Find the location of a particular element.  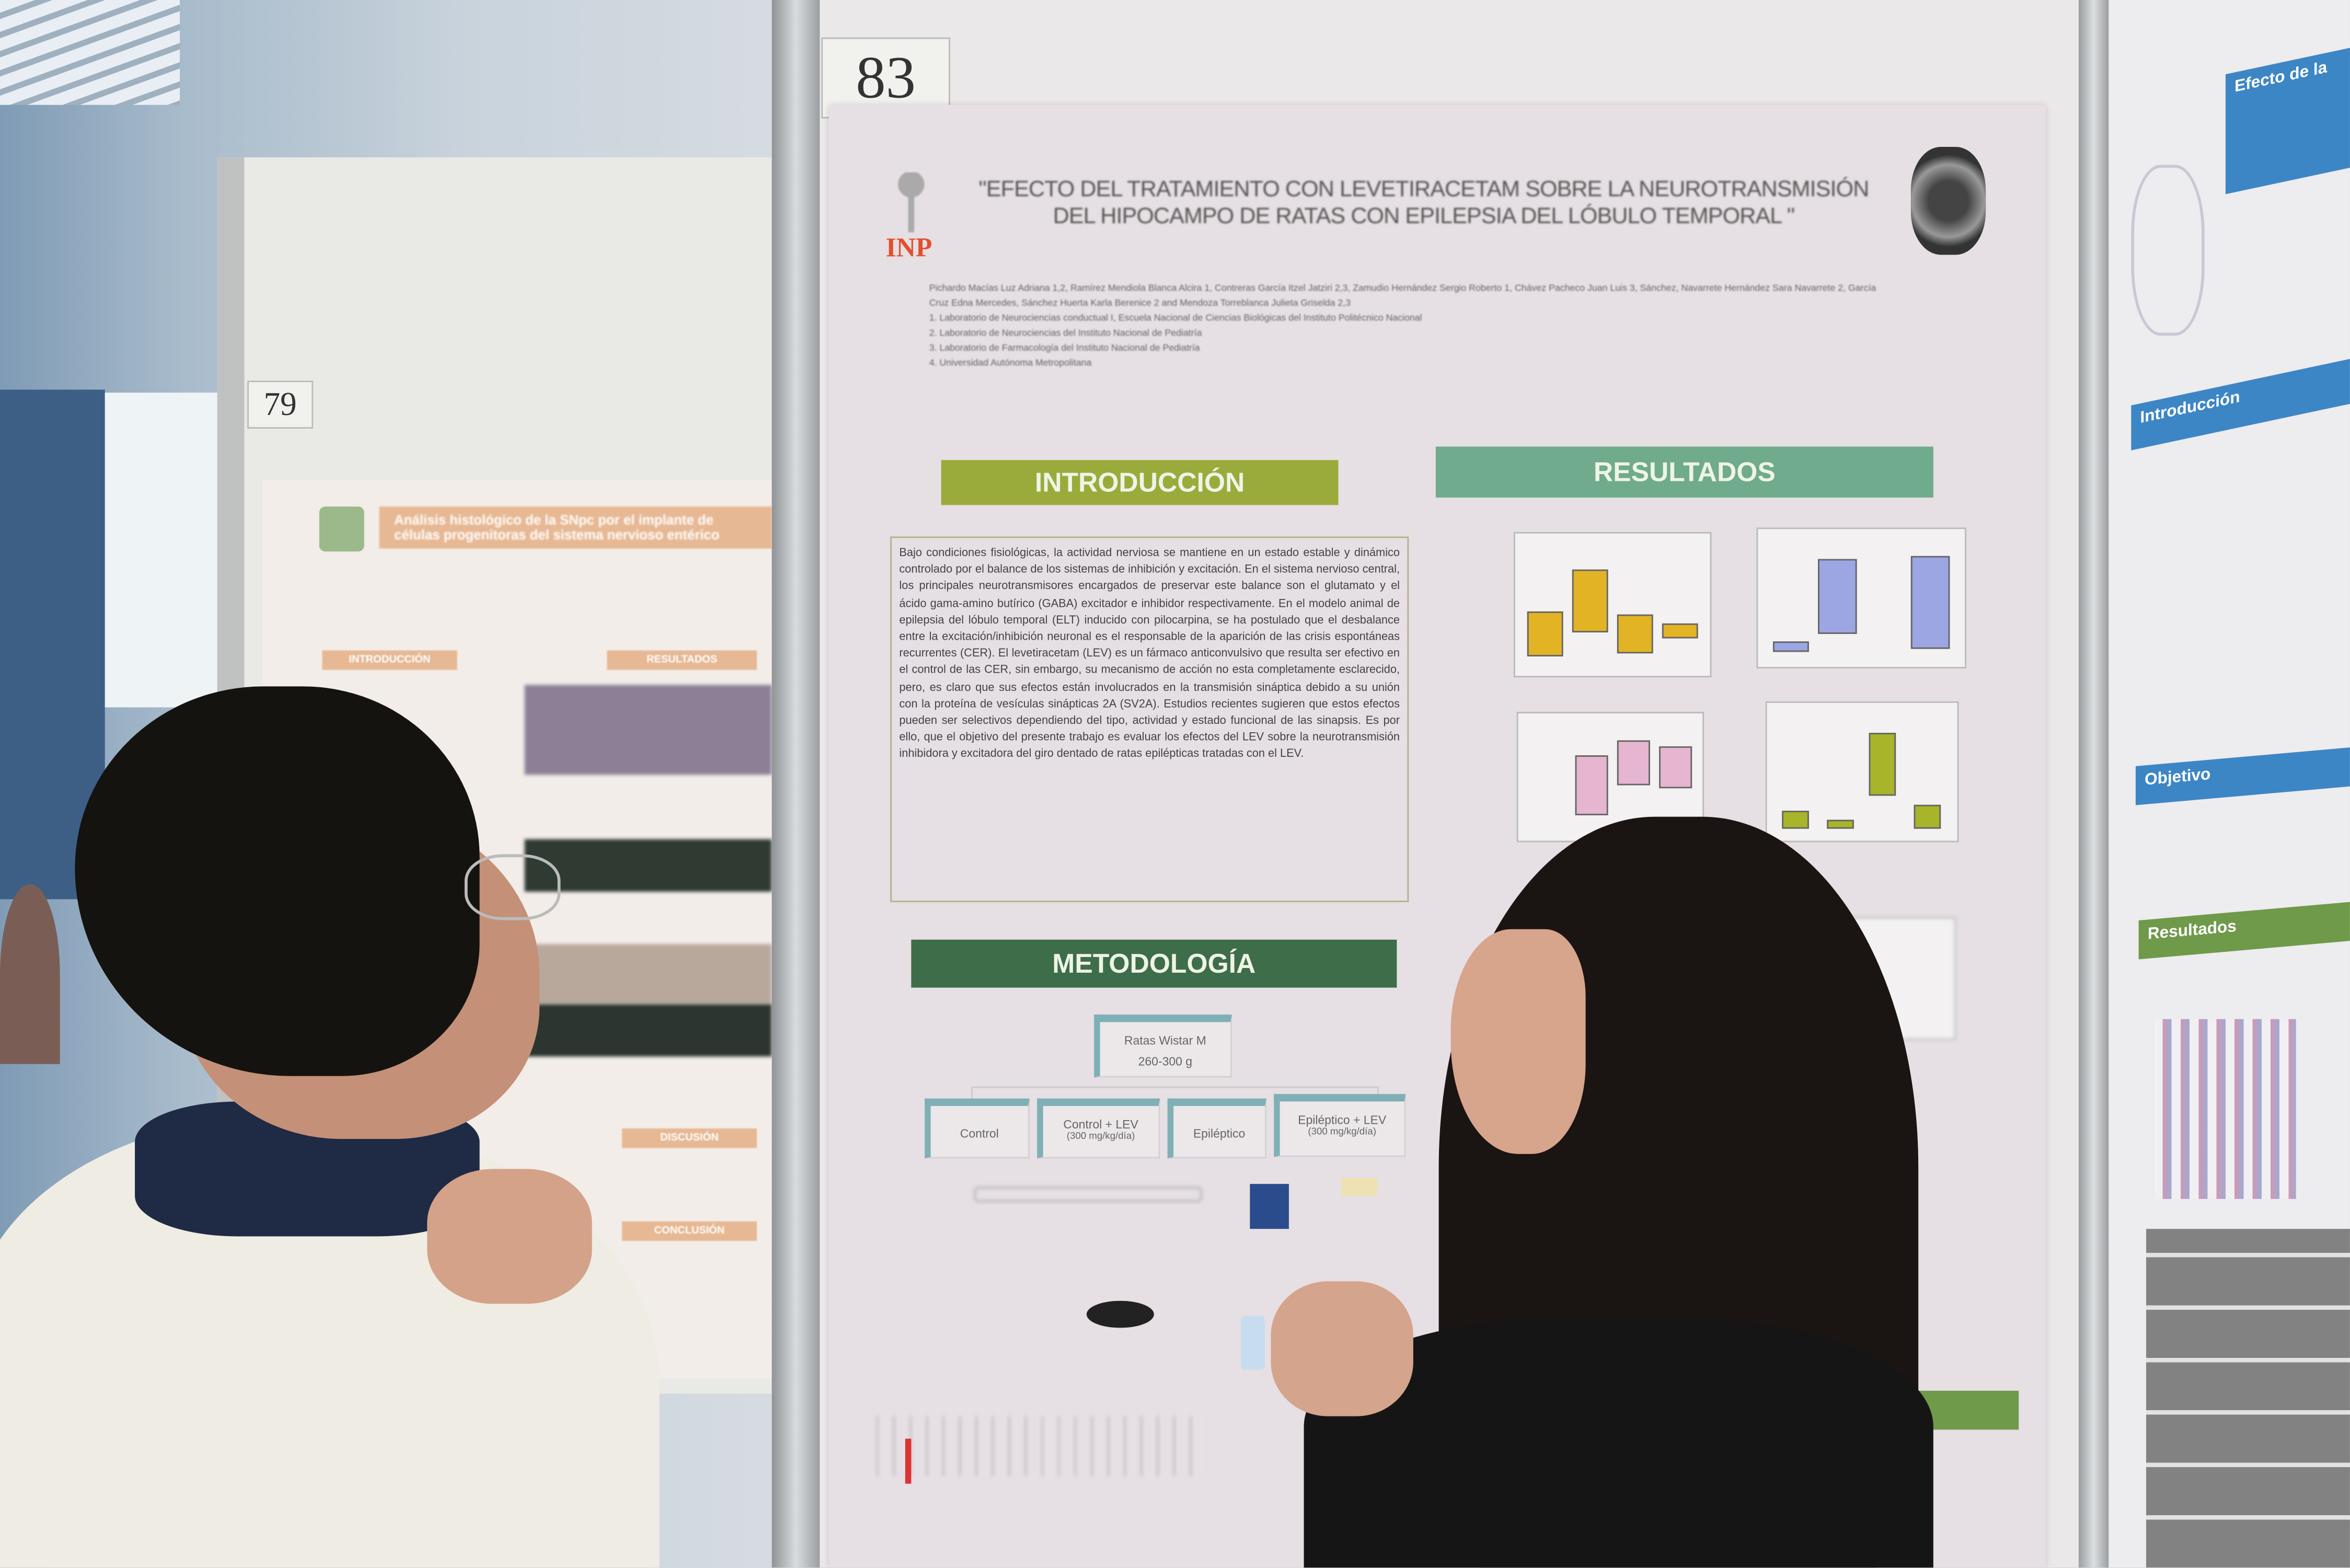

logo-figure is located at coordinates (911, 202).